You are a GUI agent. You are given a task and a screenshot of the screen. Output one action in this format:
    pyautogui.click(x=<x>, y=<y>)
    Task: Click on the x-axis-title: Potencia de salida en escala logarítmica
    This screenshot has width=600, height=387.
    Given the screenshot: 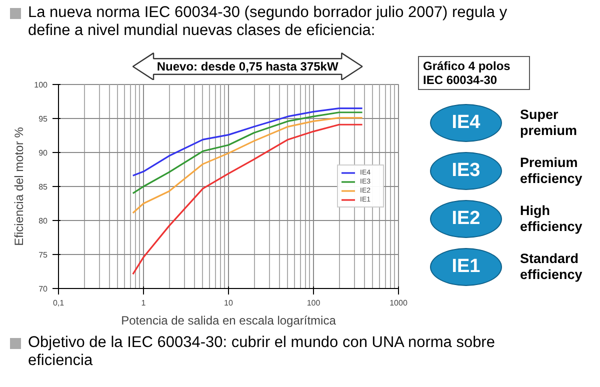 What is the action you would take?
    pyautogui.click(x=228, y=321)
    